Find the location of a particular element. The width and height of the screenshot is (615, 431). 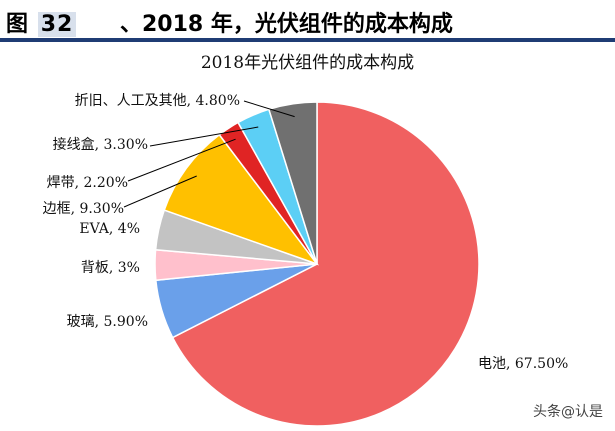

slice-label-4: 边框, 9.30% is located at coordinates (83, 209).